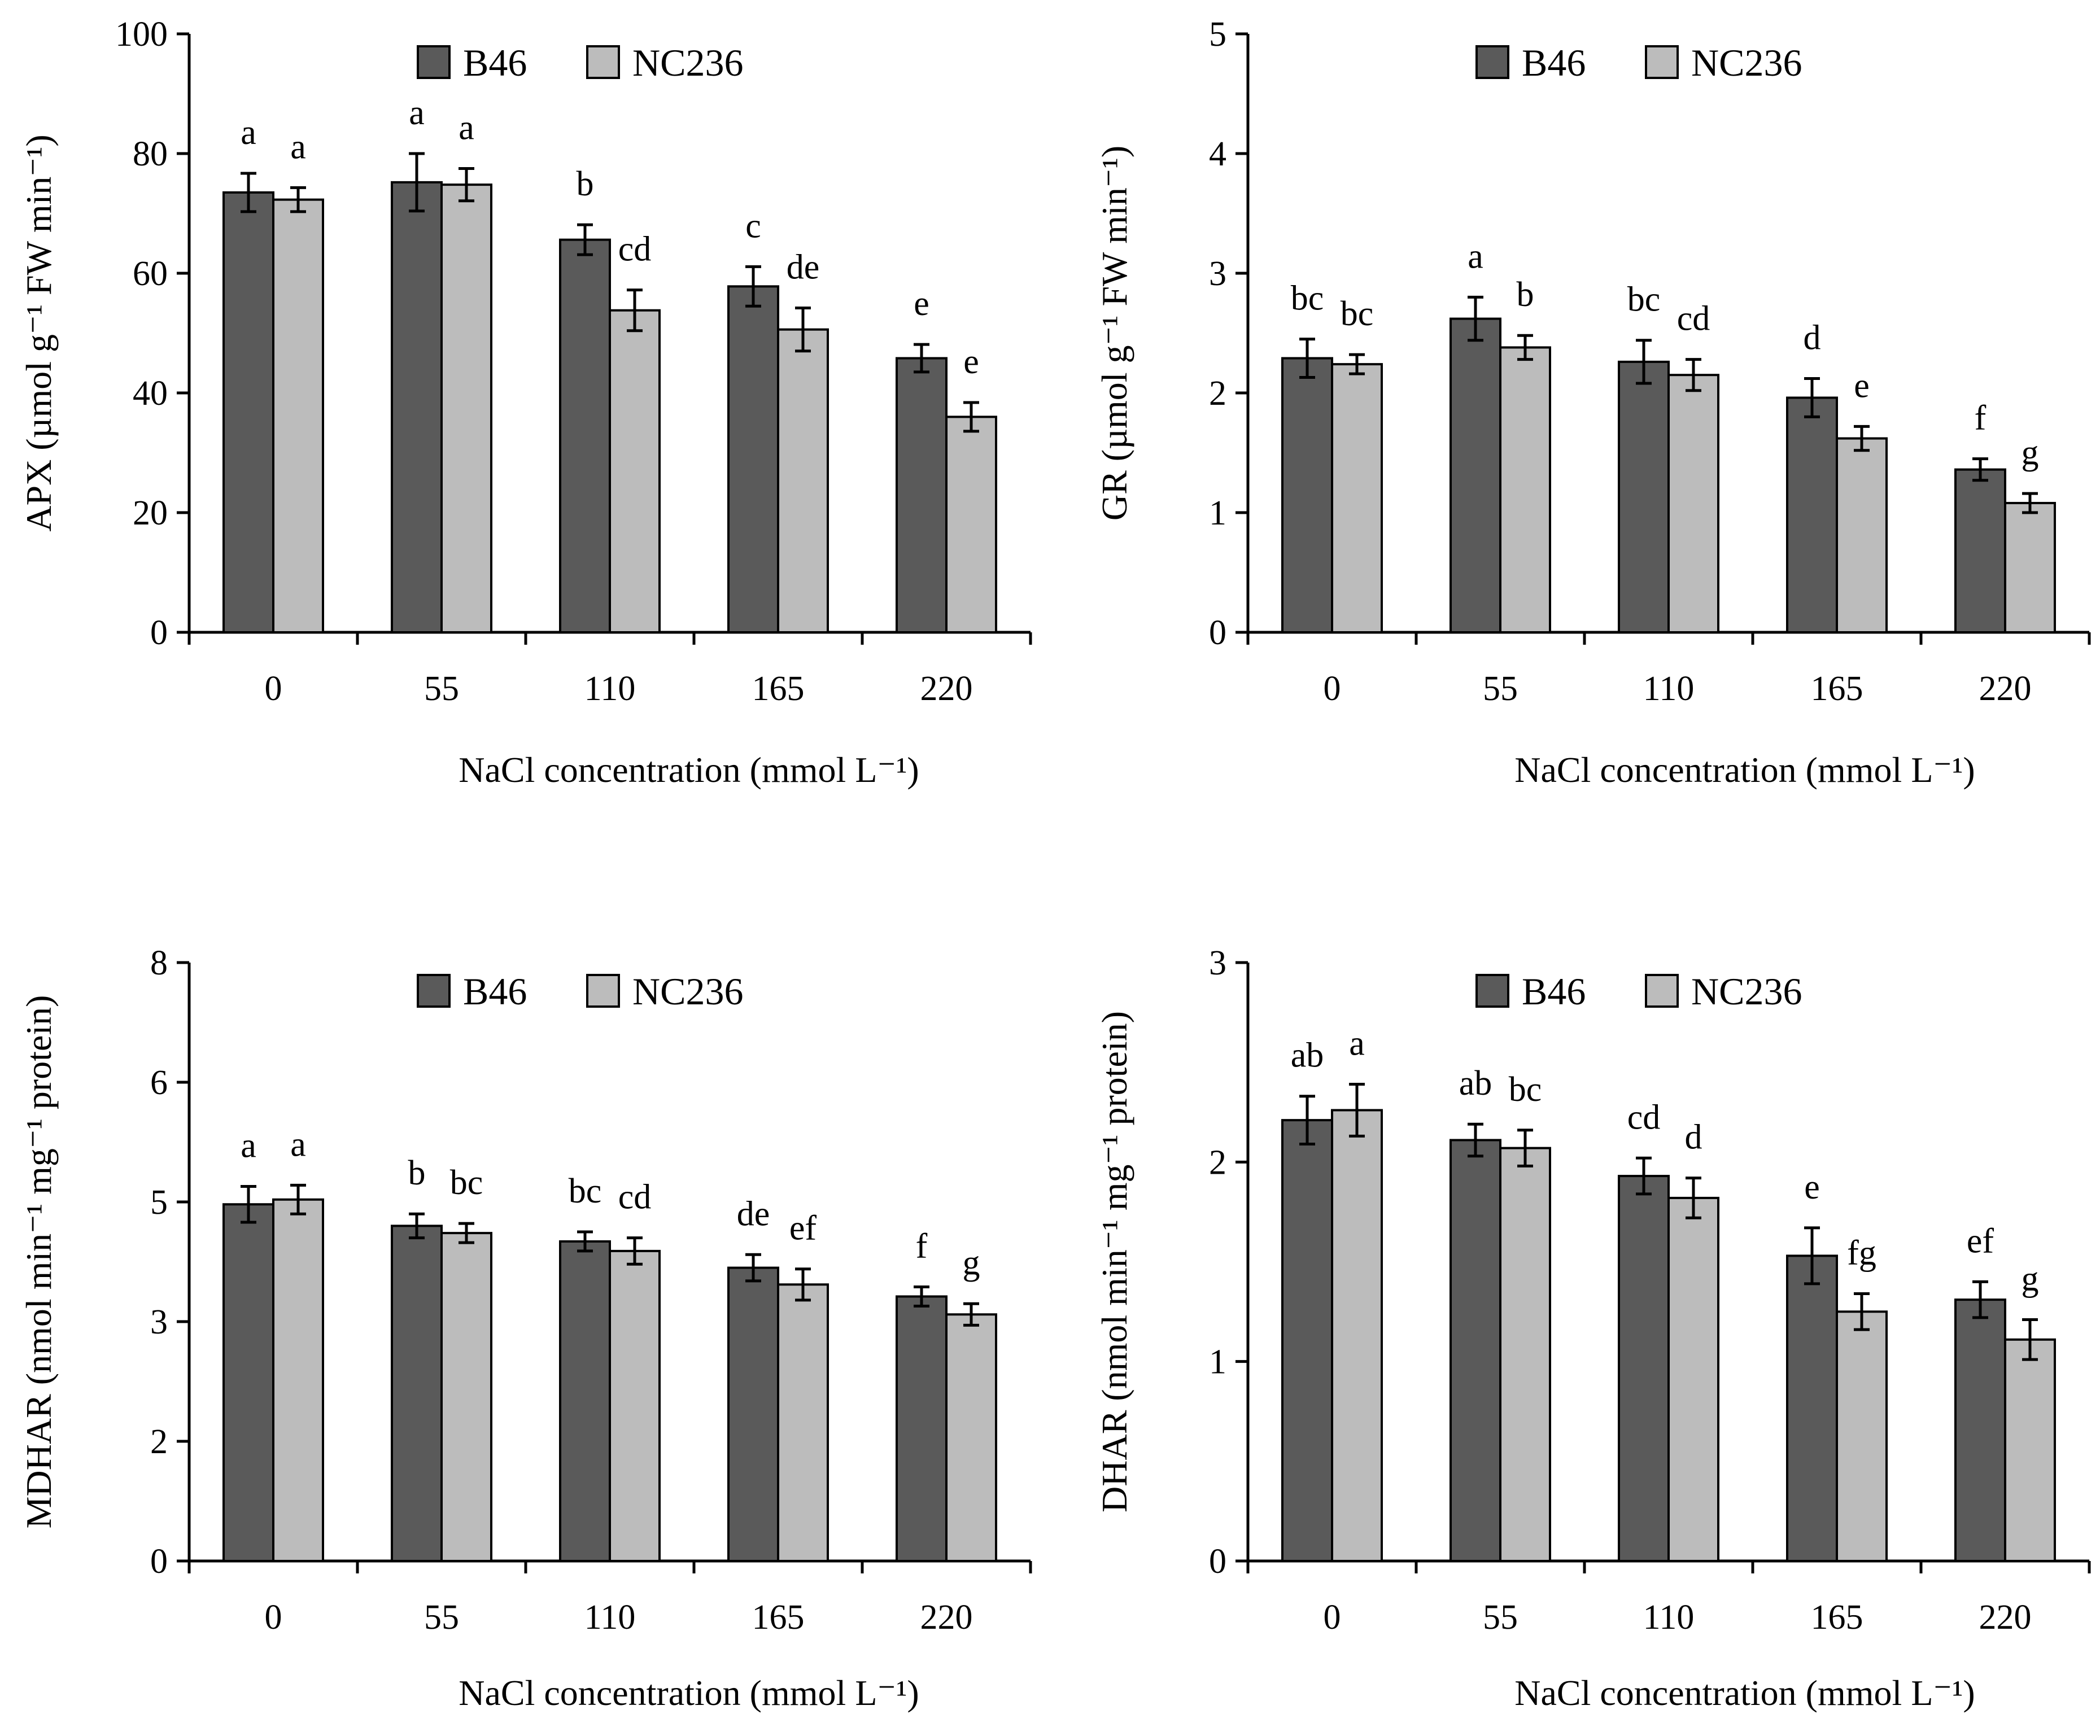  Describe the element at coordinates (1217, 154) in the screenshot. I see `y-tick-label: 4` at that location.